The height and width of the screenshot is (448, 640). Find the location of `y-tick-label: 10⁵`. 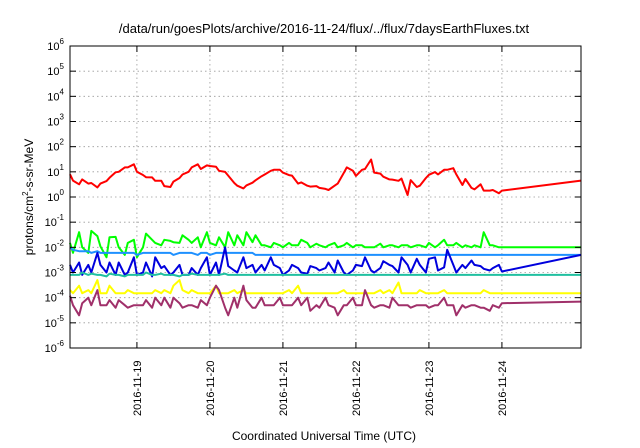

y-tick-label: 10⁵ is located at coordinates (55, 70).